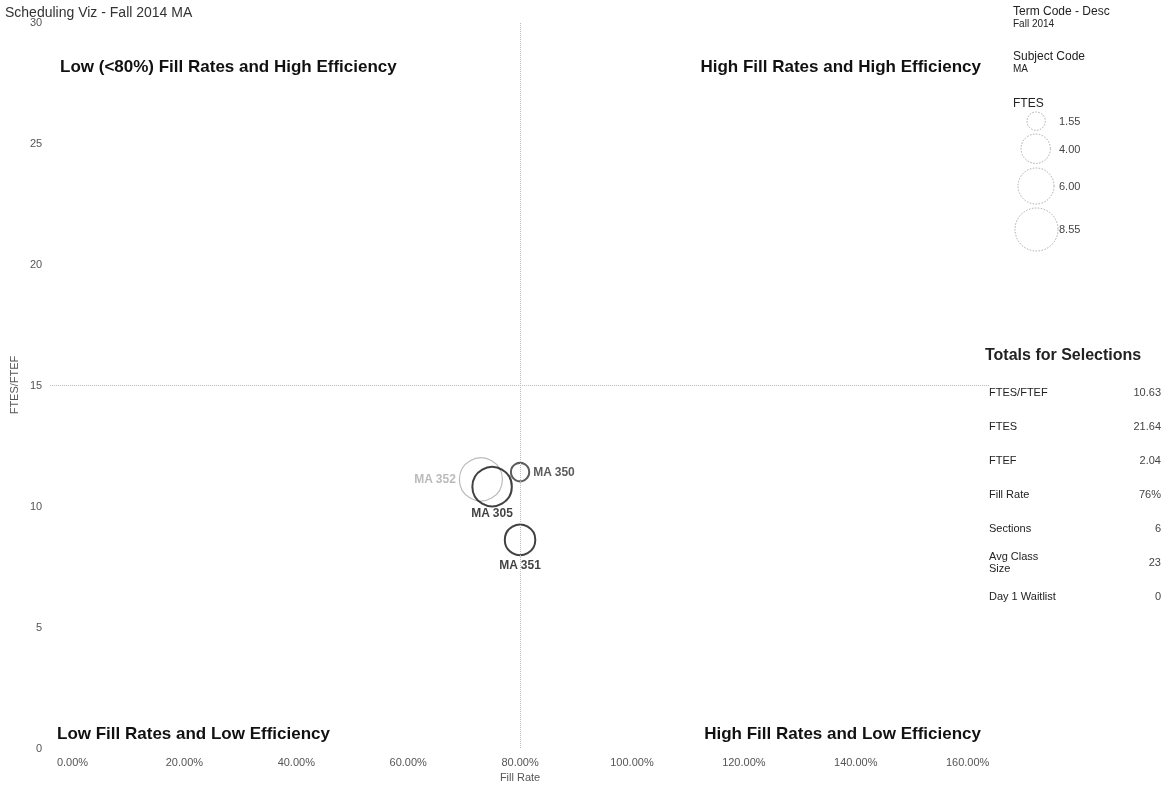  Describe the element at coordinates (229, 66) in the screenshot. I see `annotation: Low (<80%) Fill Rates and High Efficiency` at that location.